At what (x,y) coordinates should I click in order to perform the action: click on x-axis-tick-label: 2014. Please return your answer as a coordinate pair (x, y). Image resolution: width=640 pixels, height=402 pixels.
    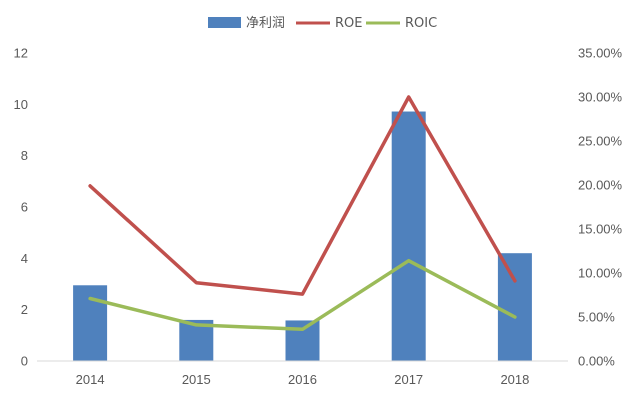
    Looking at the image, I should click on (90, 379).